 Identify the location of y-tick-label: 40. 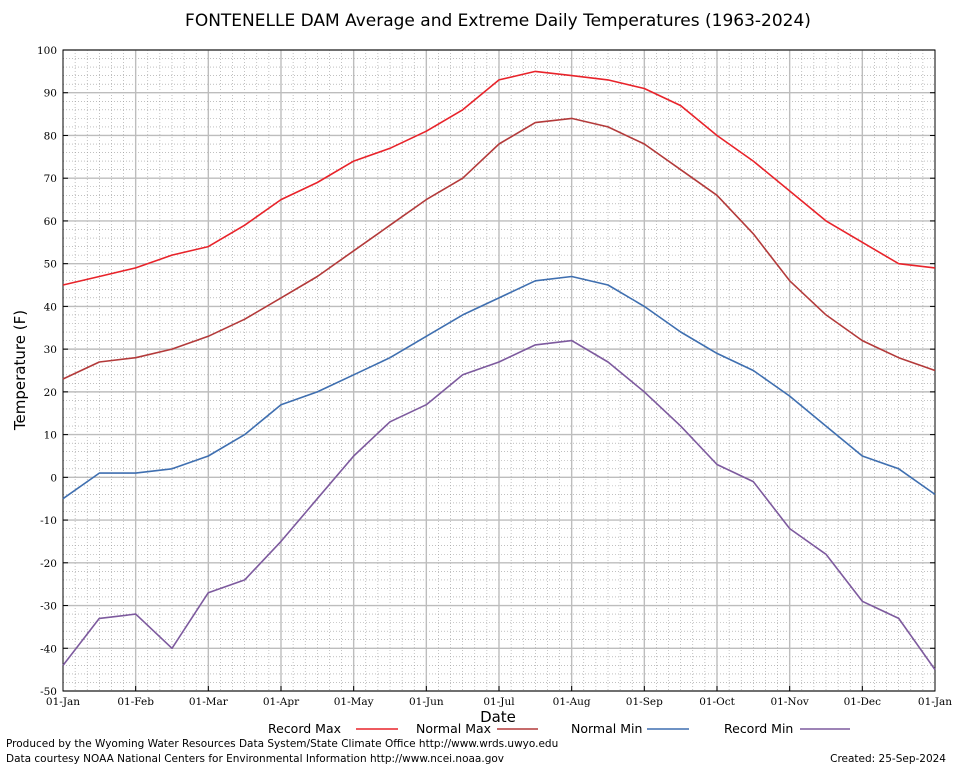
(50, 307).